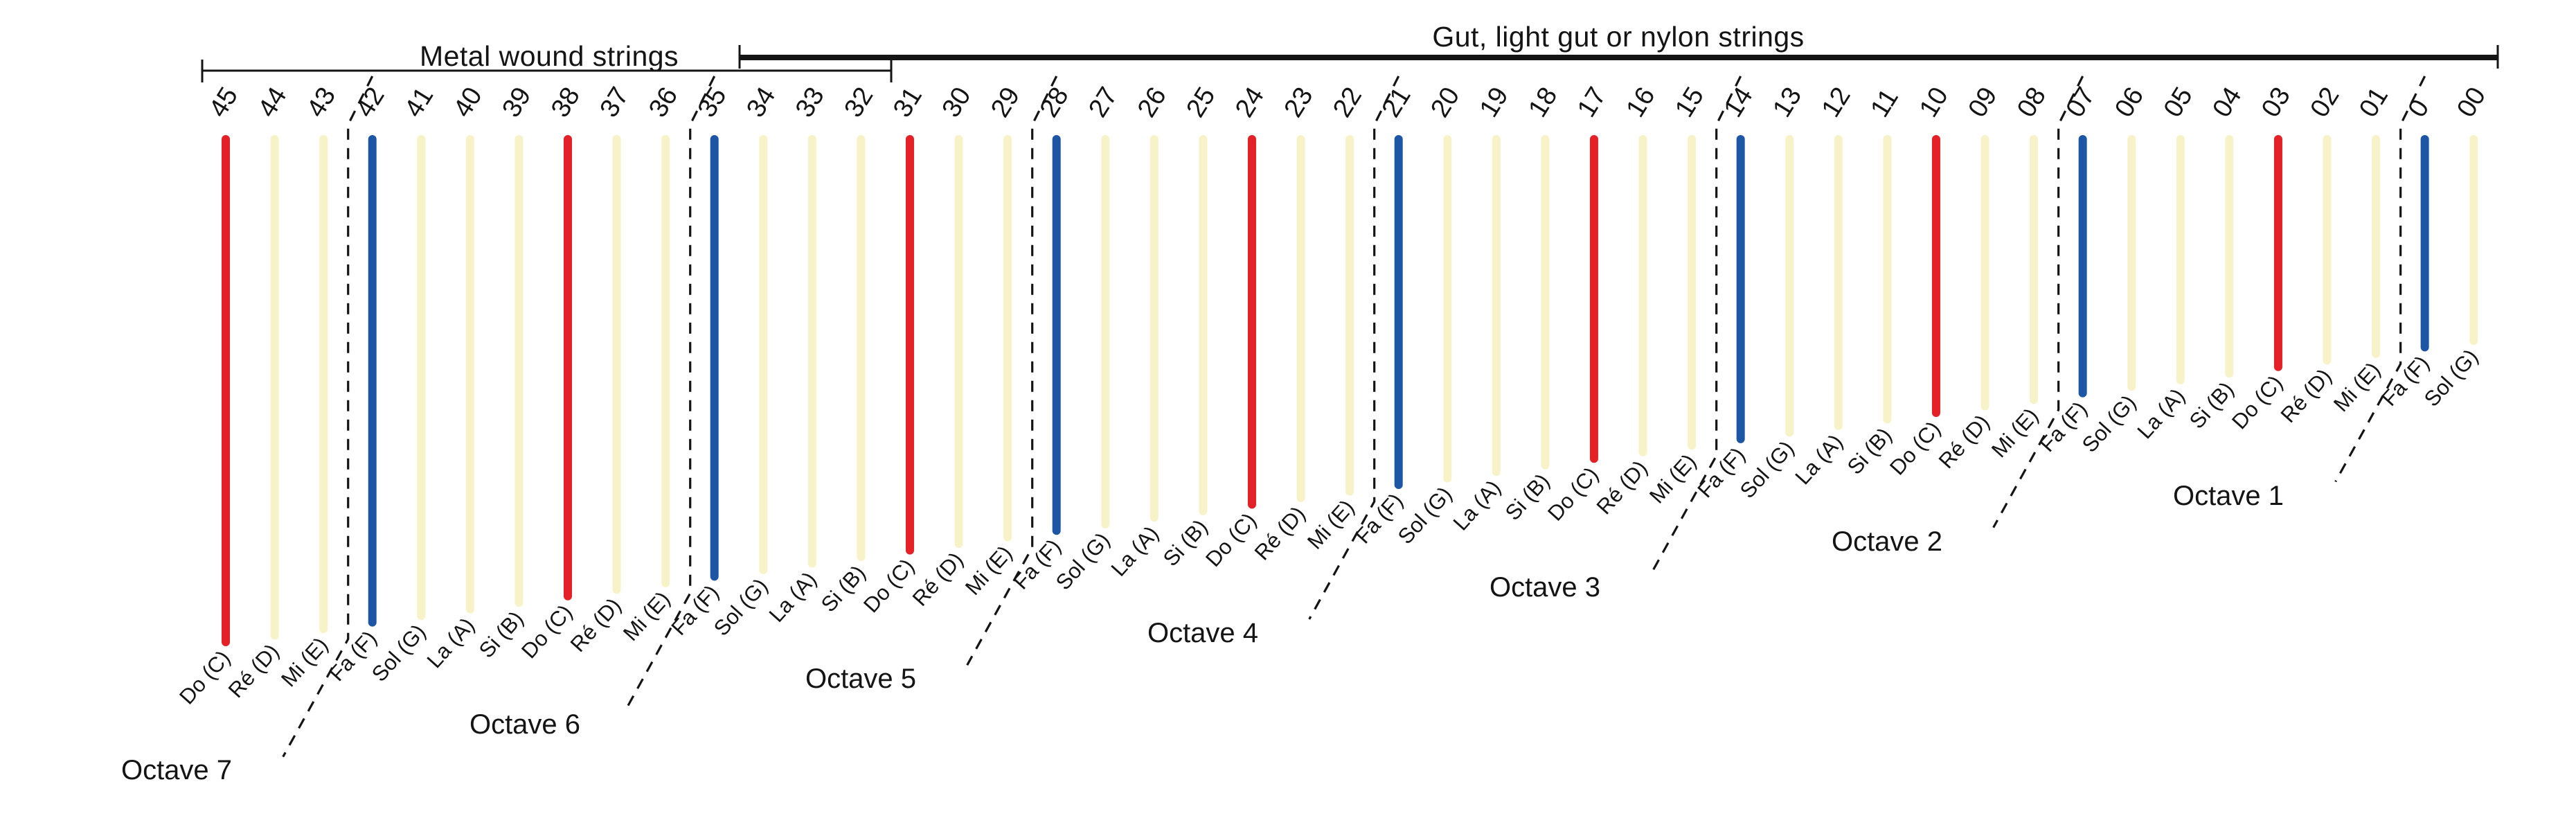 This screenshot has height=818, width=2576. I want to click on string-17: 17 Do (C), so click(1577, 304).